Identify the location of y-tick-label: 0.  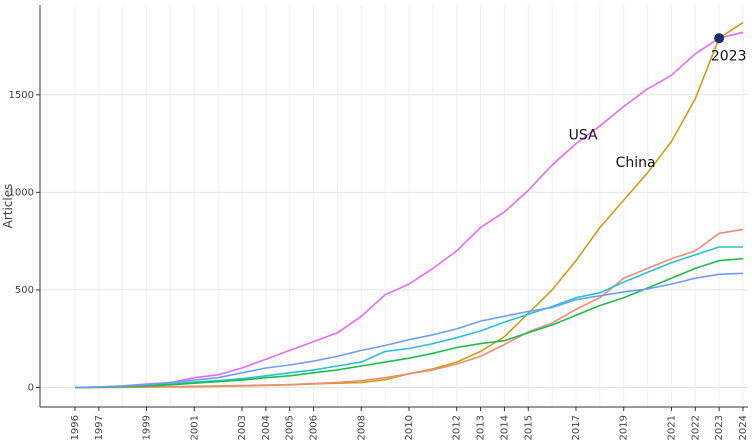
(31, 387).